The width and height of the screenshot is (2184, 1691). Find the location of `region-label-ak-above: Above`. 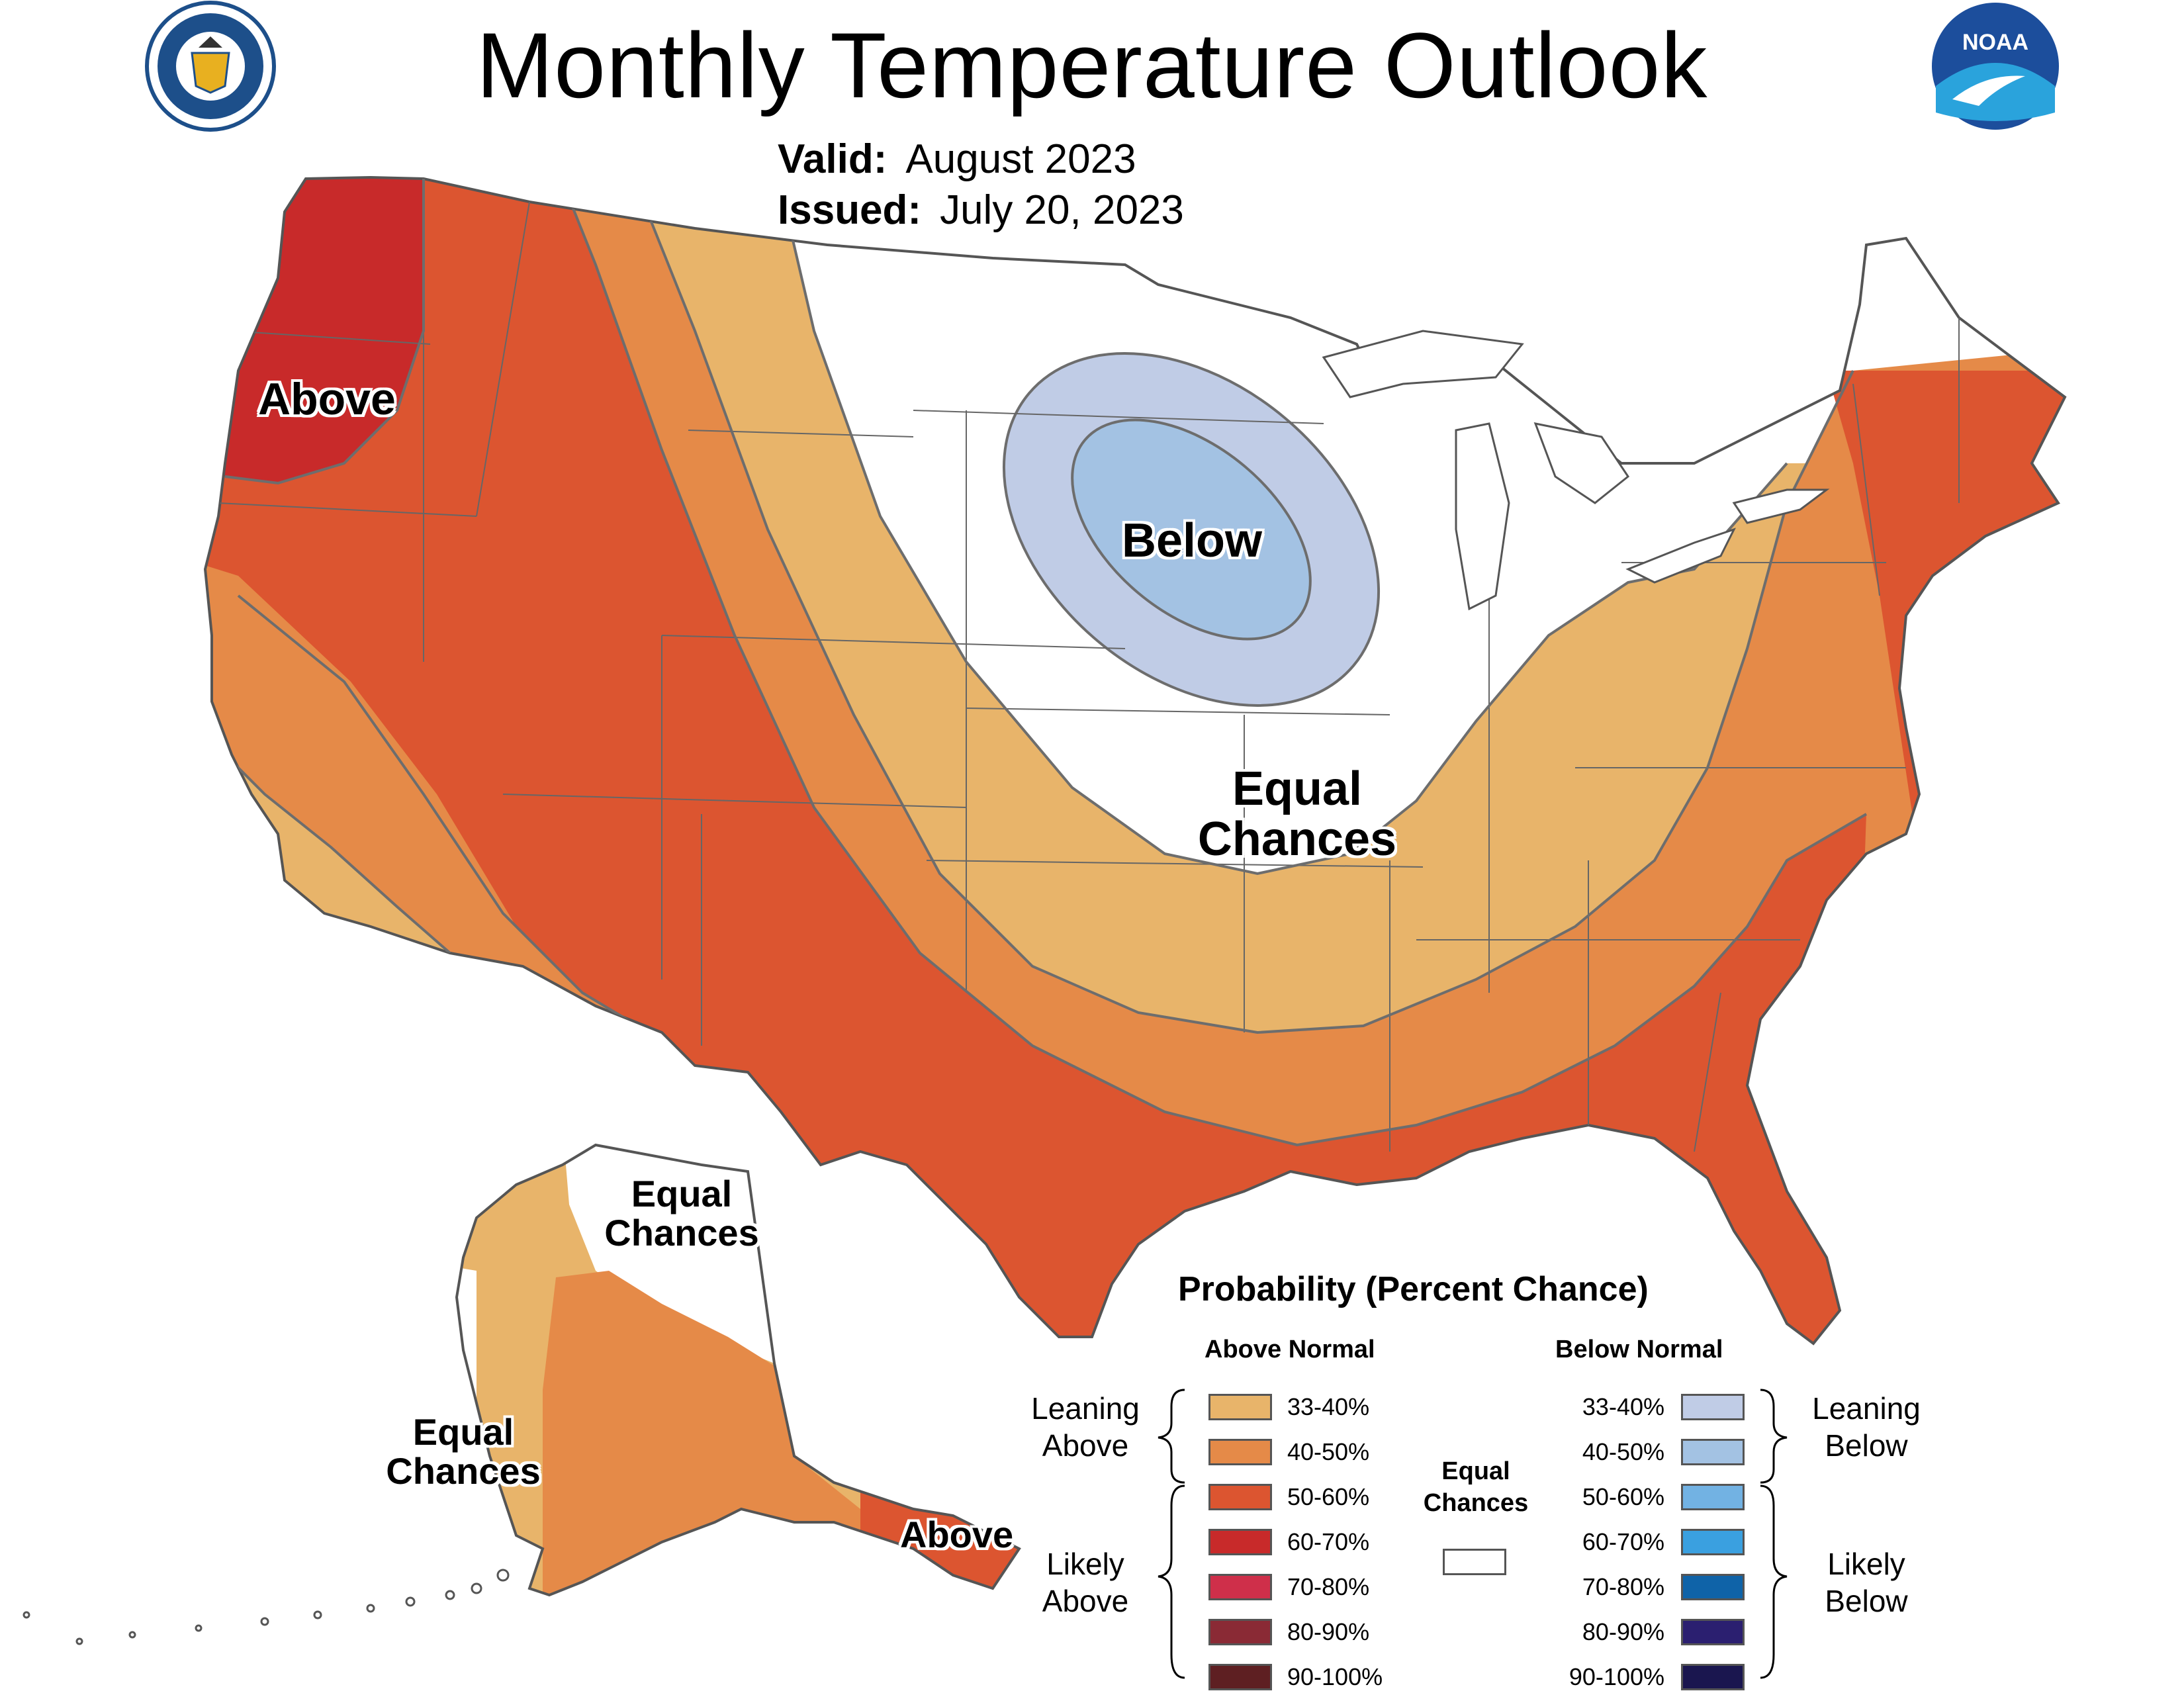

region-label-ak-above: Above is located at coordinates (957, 1534).